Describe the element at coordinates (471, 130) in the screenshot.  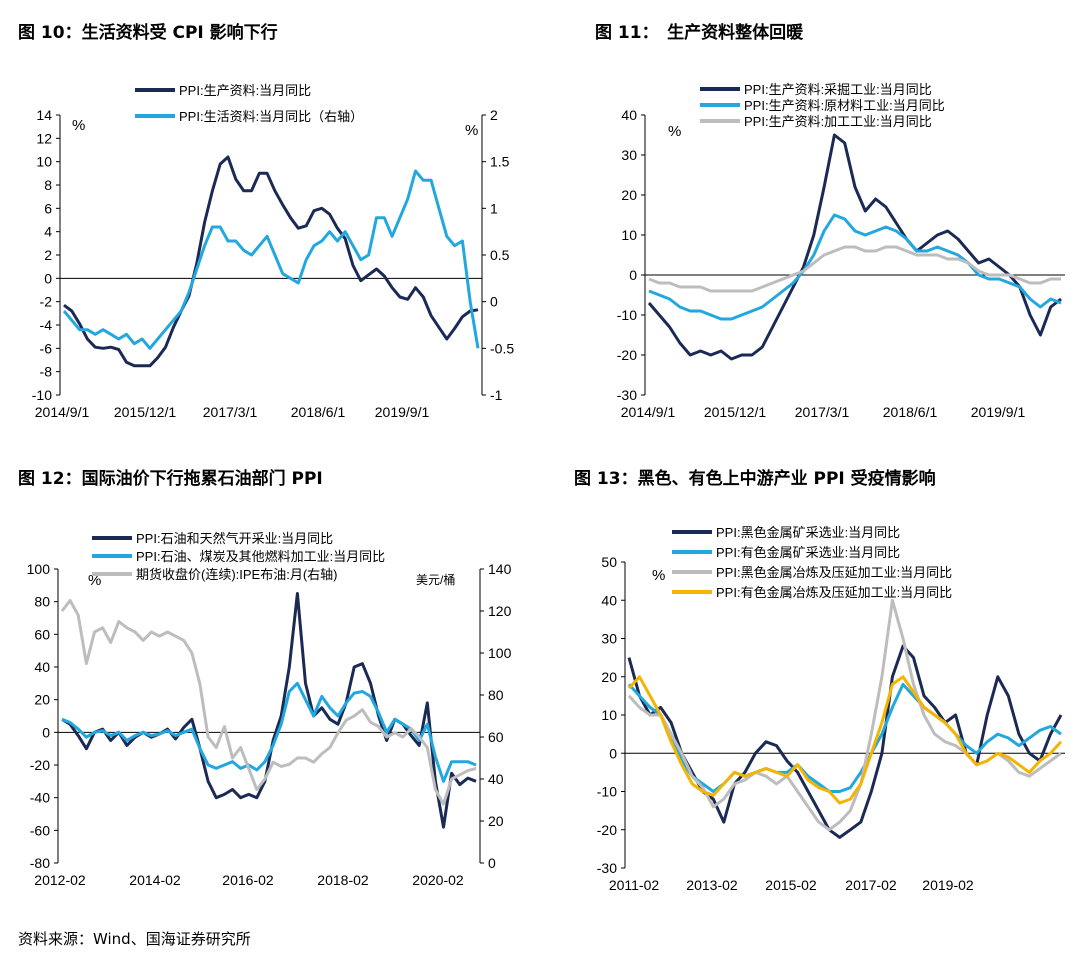
I see `right-axis-unit: %` at that location.